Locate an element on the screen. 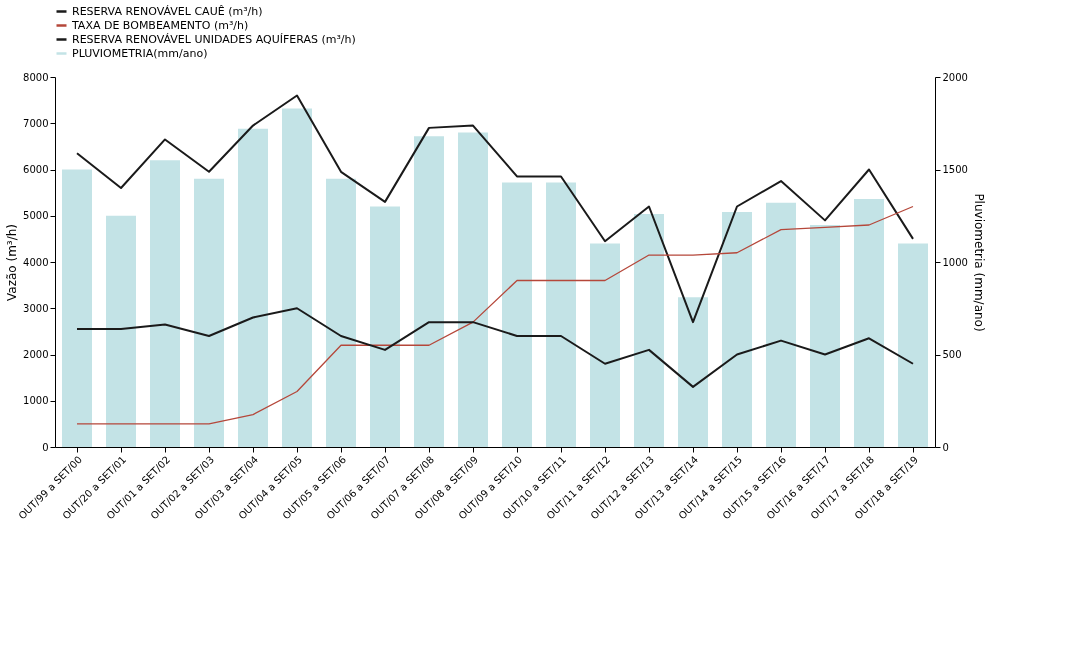 This screenshot has width=1076, height=664. y2-axis-title: Pluviometria (mm/ano) is located at coordinates (978, 262).